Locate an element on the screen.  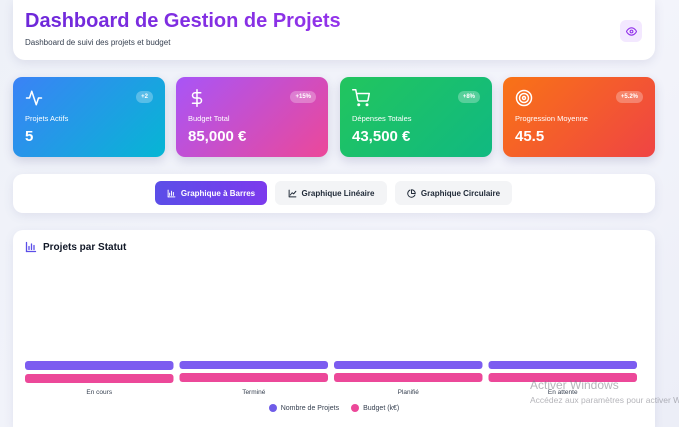
stat-card-depenses-totales: +8% Dépenses Totales 43,500 € is located at coordinates (416, 117).